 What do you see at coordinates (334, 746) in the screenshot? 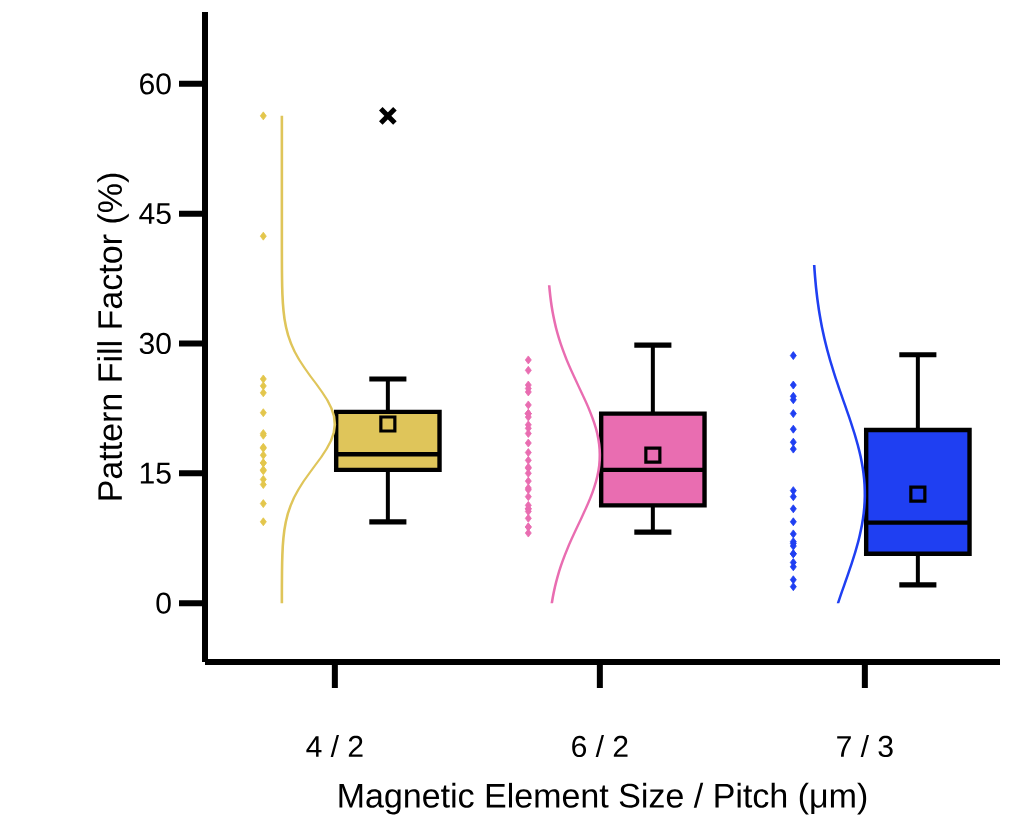
I see `x-tick-label: 4 / 2` at bounding box center [334, 746].